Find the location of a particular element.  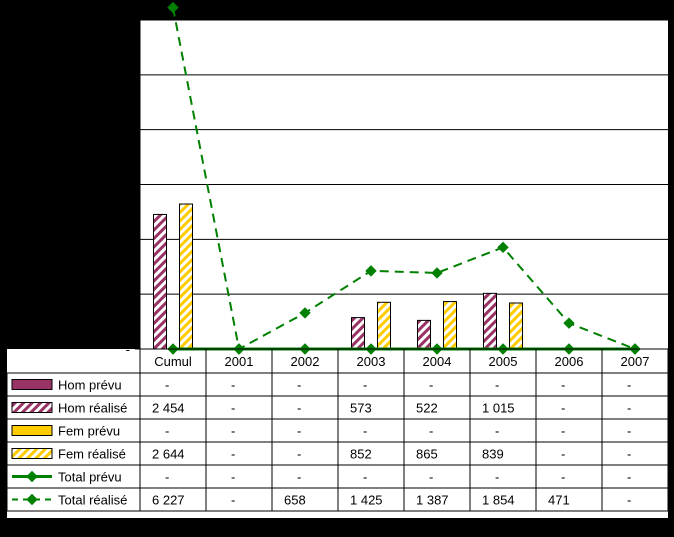

y-tick-label: - is located at coordinates (128, 349).